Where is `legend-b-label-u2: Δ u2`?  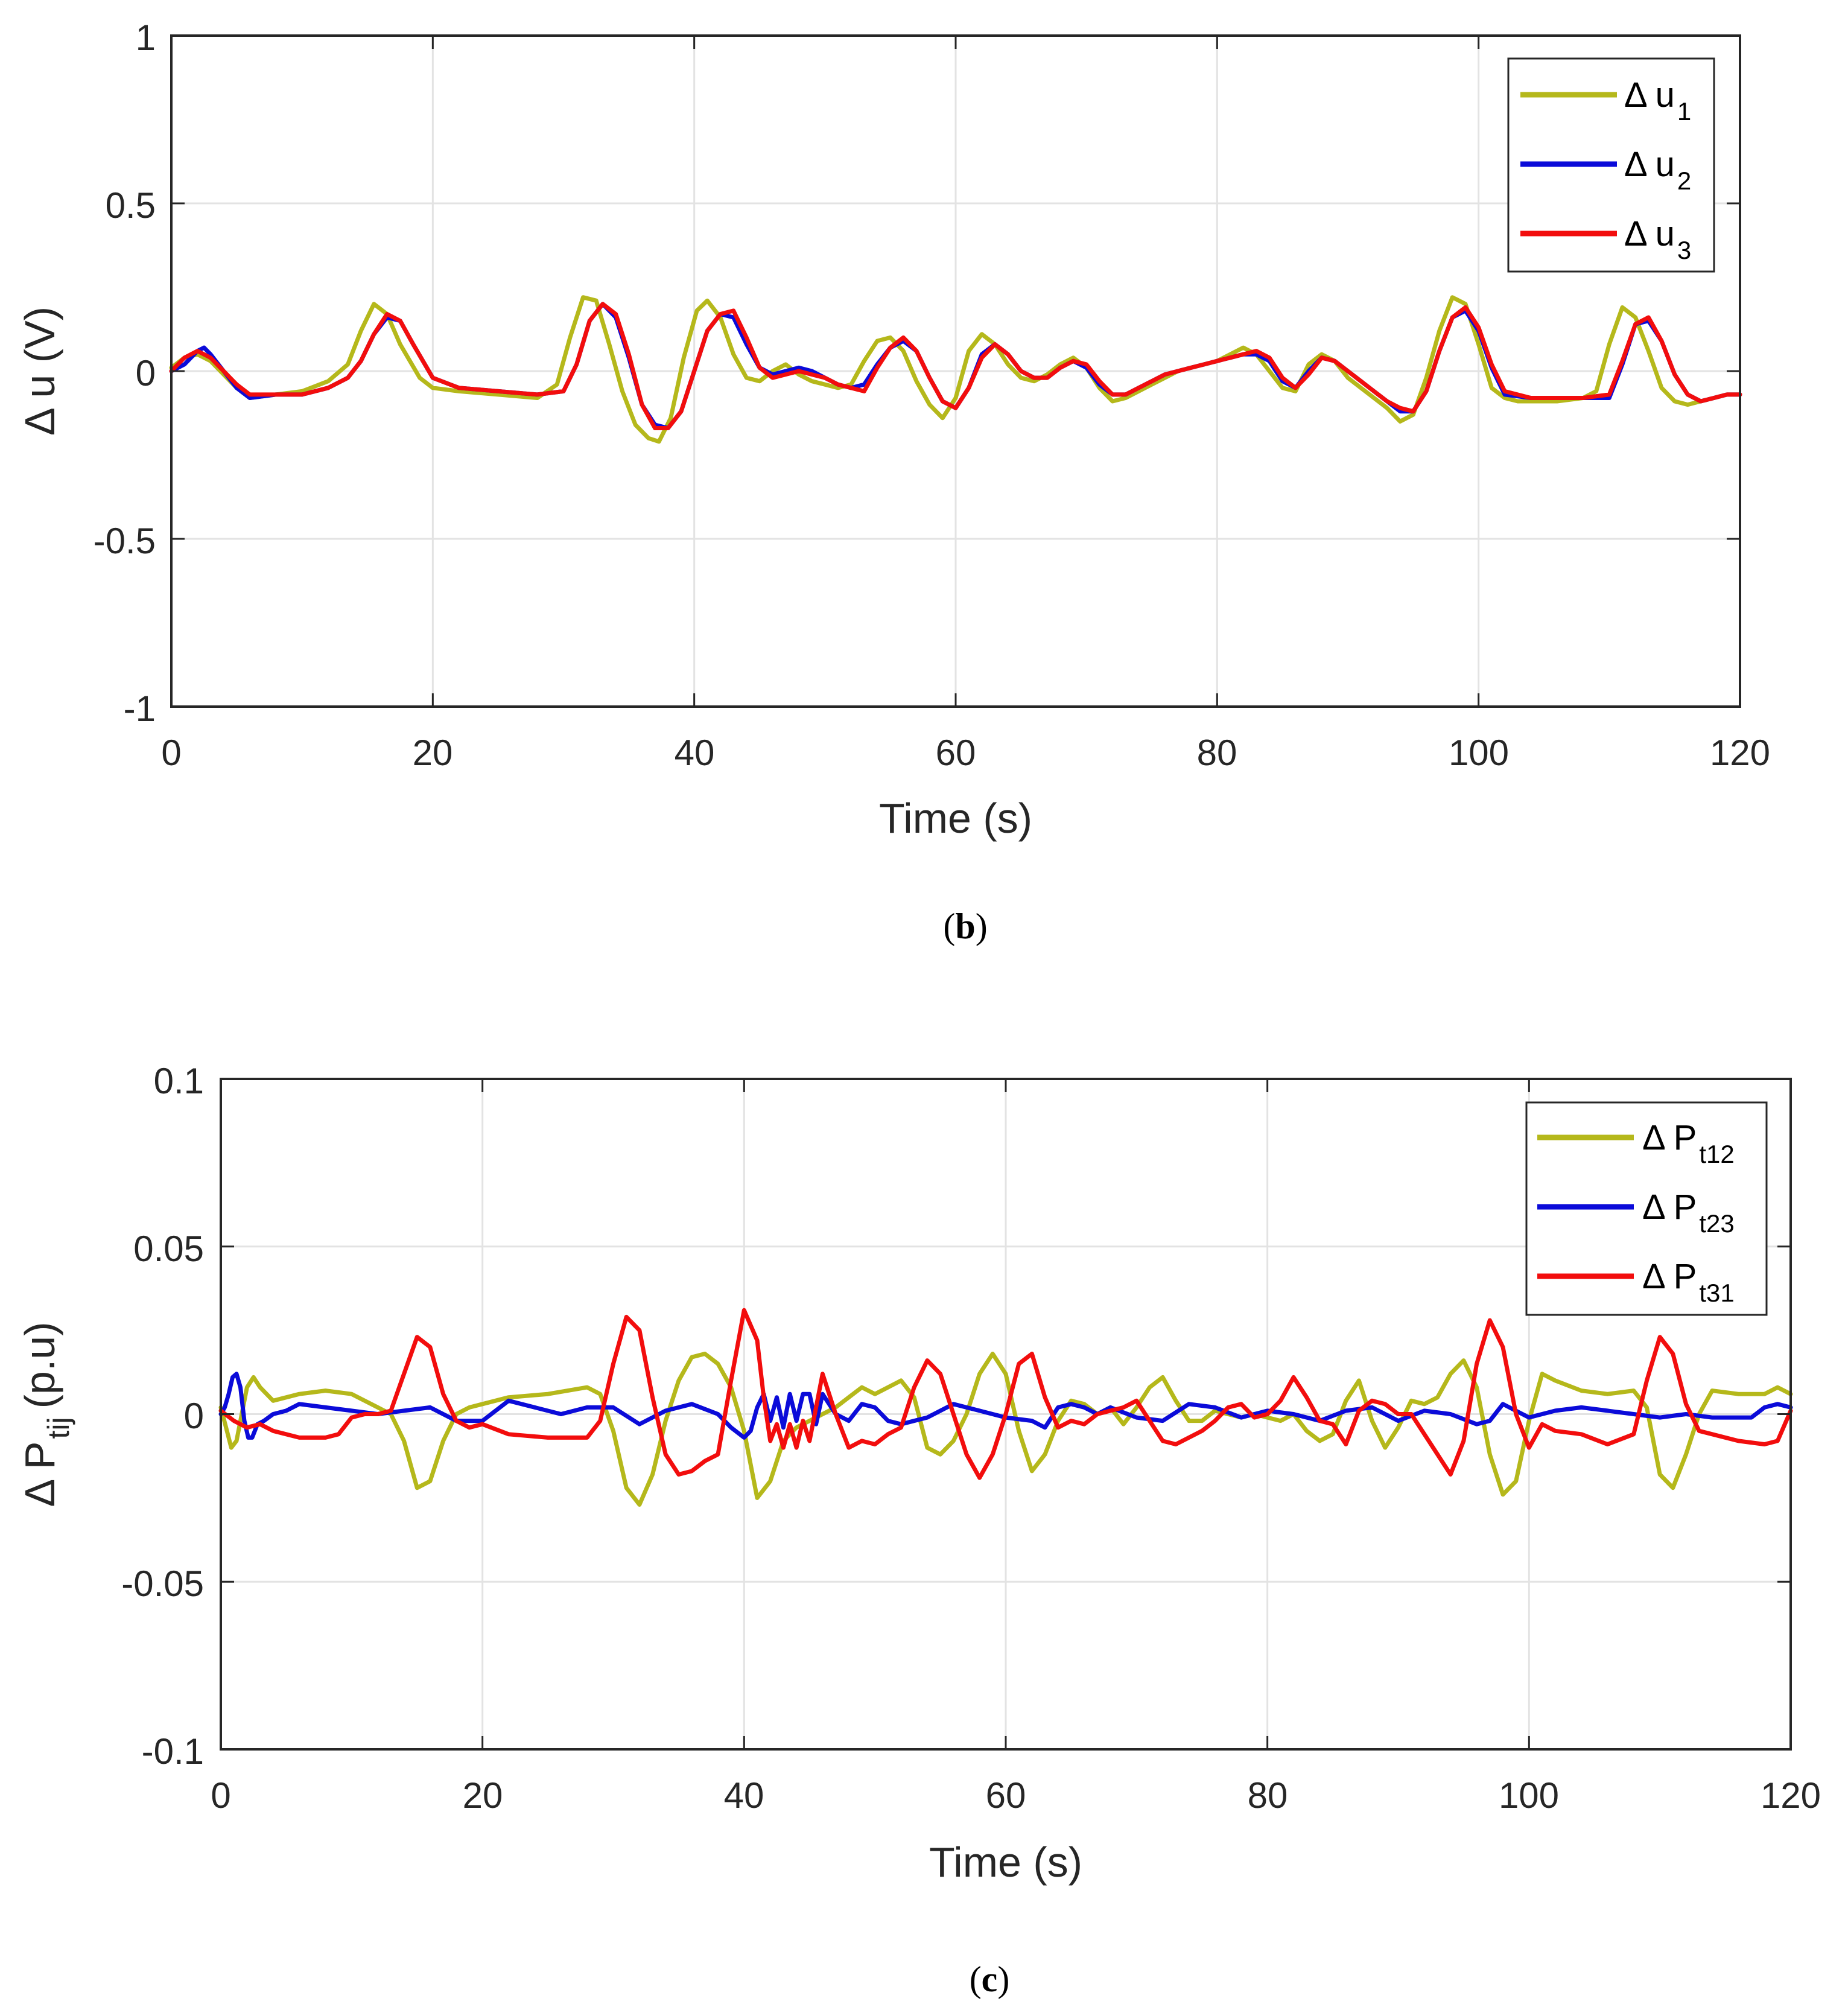
legend-b-label-u2: Δ u2 is located at coordinates (1657, 170).